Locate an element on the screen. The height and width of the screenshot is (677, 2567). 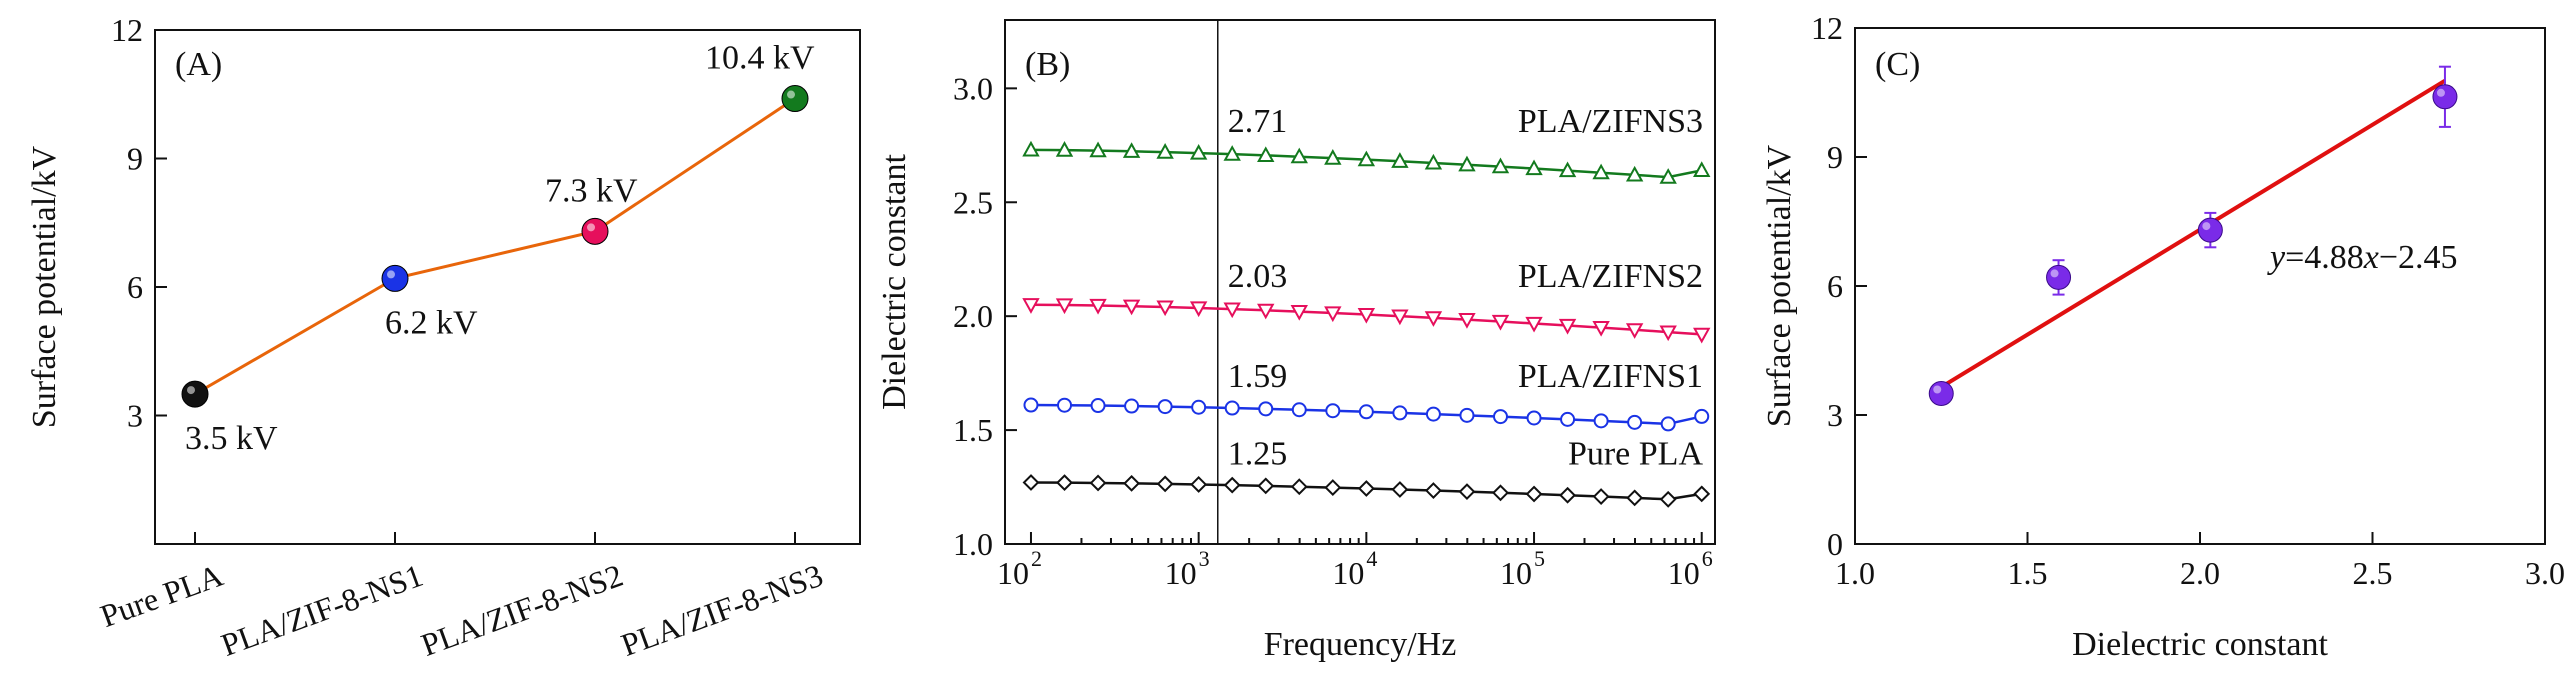
value-at-reference-label: 2.03 is located at coordinates (1258, 276).